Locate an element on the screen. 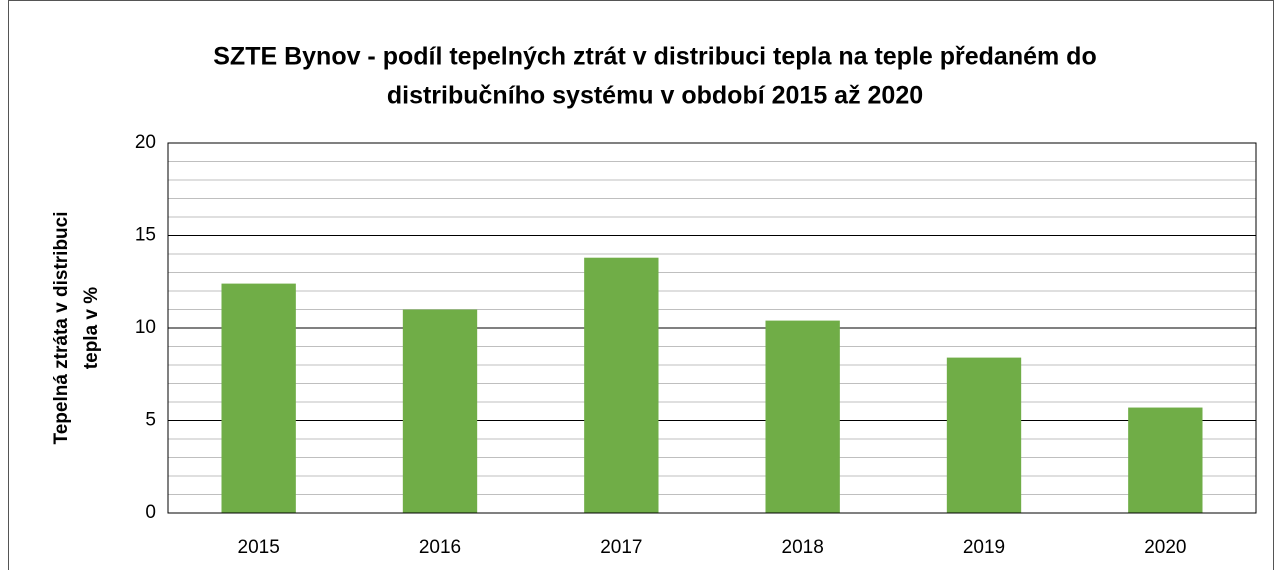 Image resolution: width=1282 pixels, height=570 pixels. x-tick-label: 2019 is located at coordinates (984, 547).